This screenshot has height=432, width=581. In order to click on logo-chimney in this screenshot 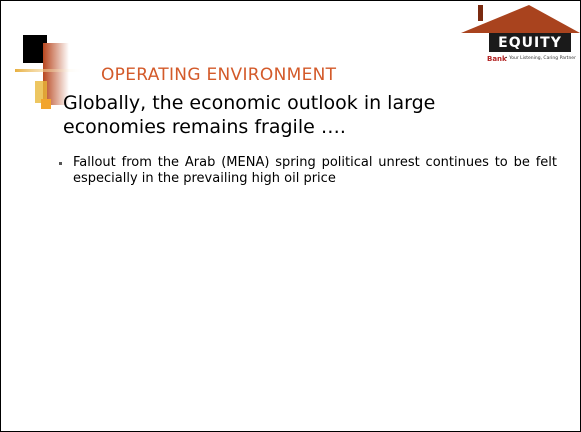, I will do `click(480, 13)`.